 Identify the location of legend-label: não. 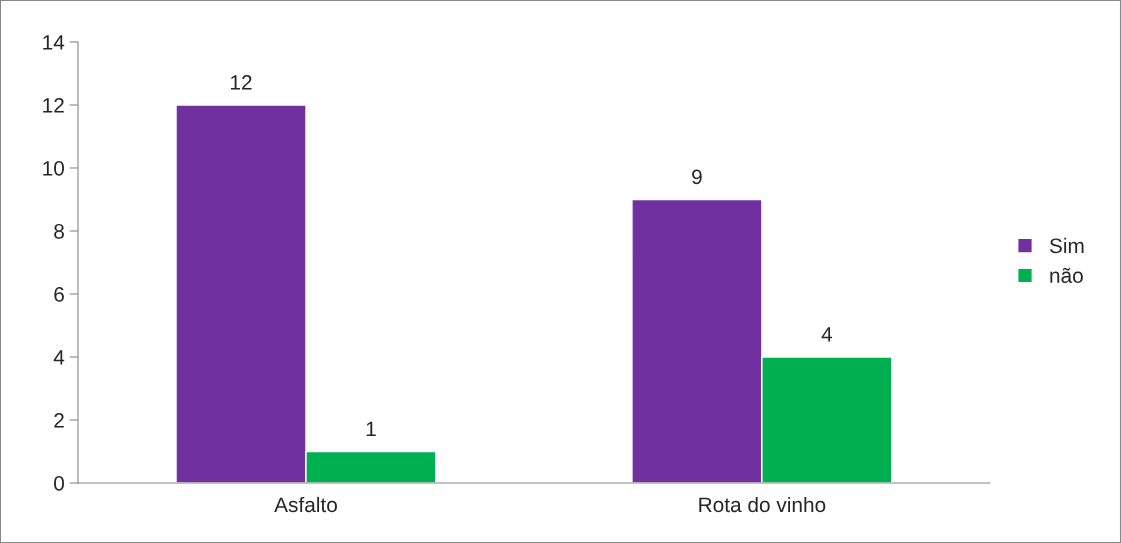
(1066, 275).